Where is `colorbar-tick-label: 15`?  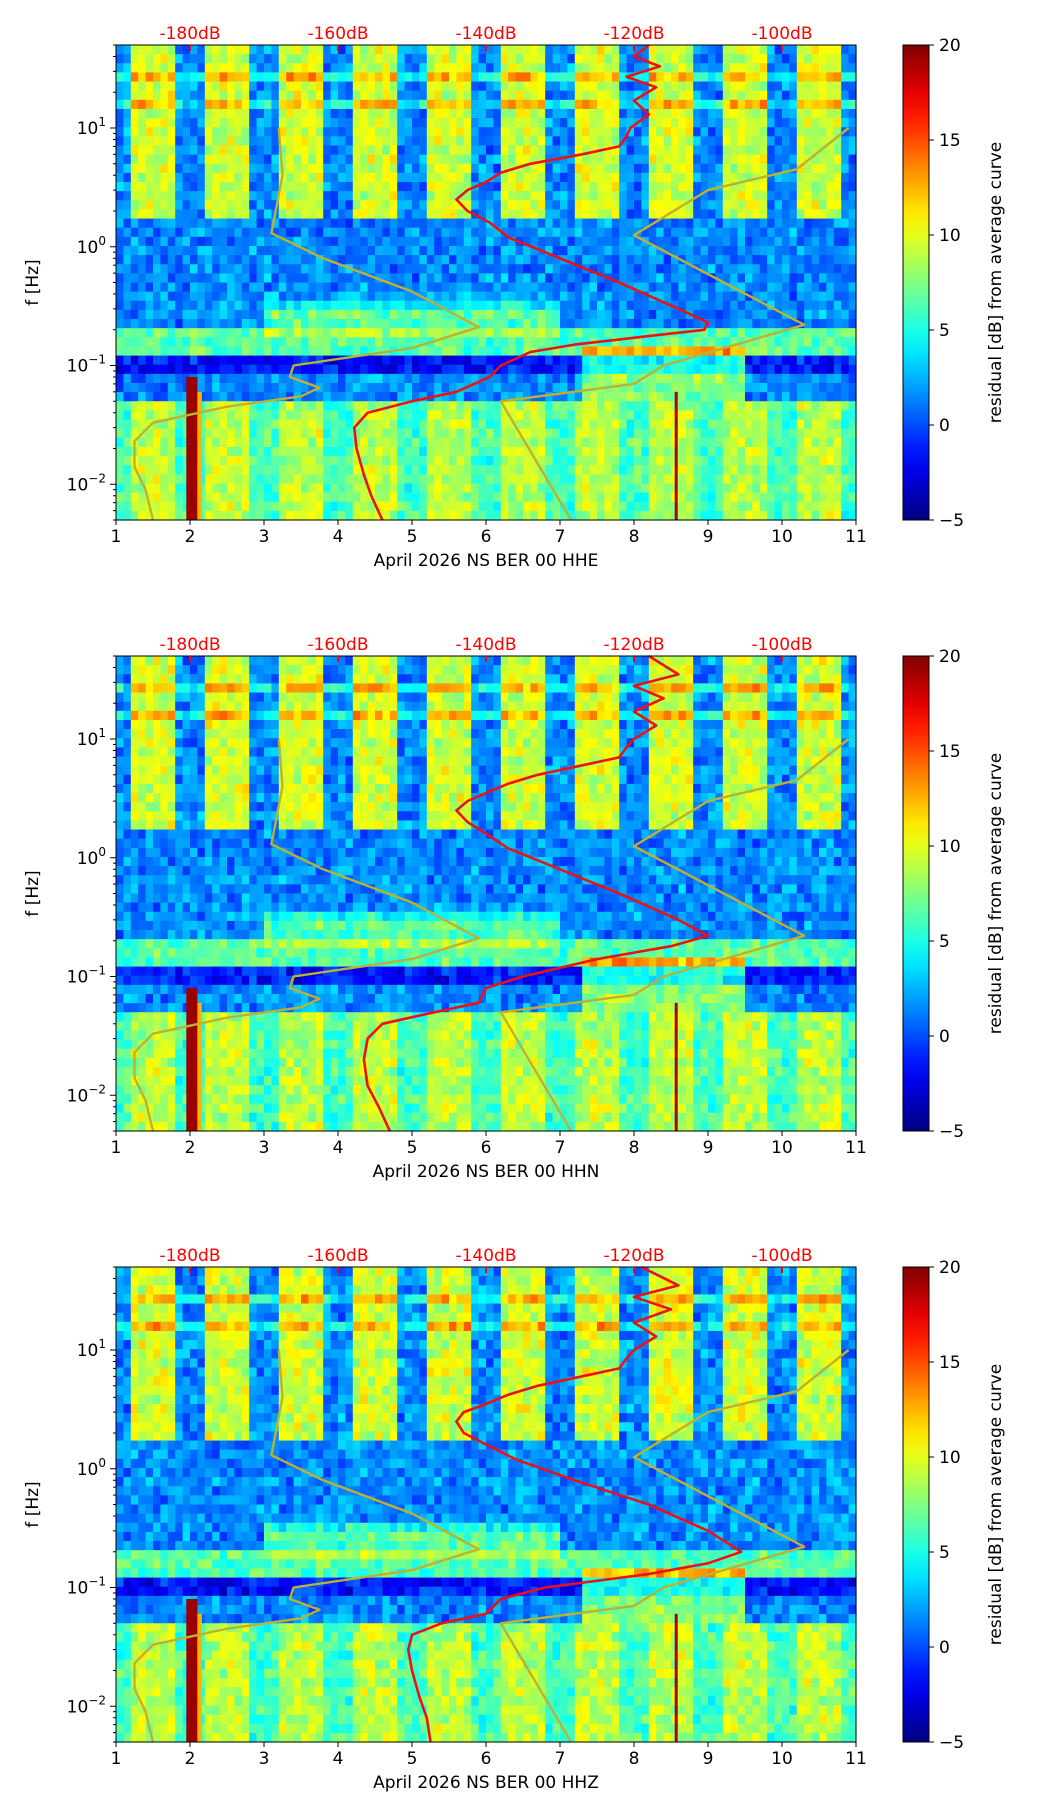 colorbar-tick-label: 15 is located at coordinates (950, 752).